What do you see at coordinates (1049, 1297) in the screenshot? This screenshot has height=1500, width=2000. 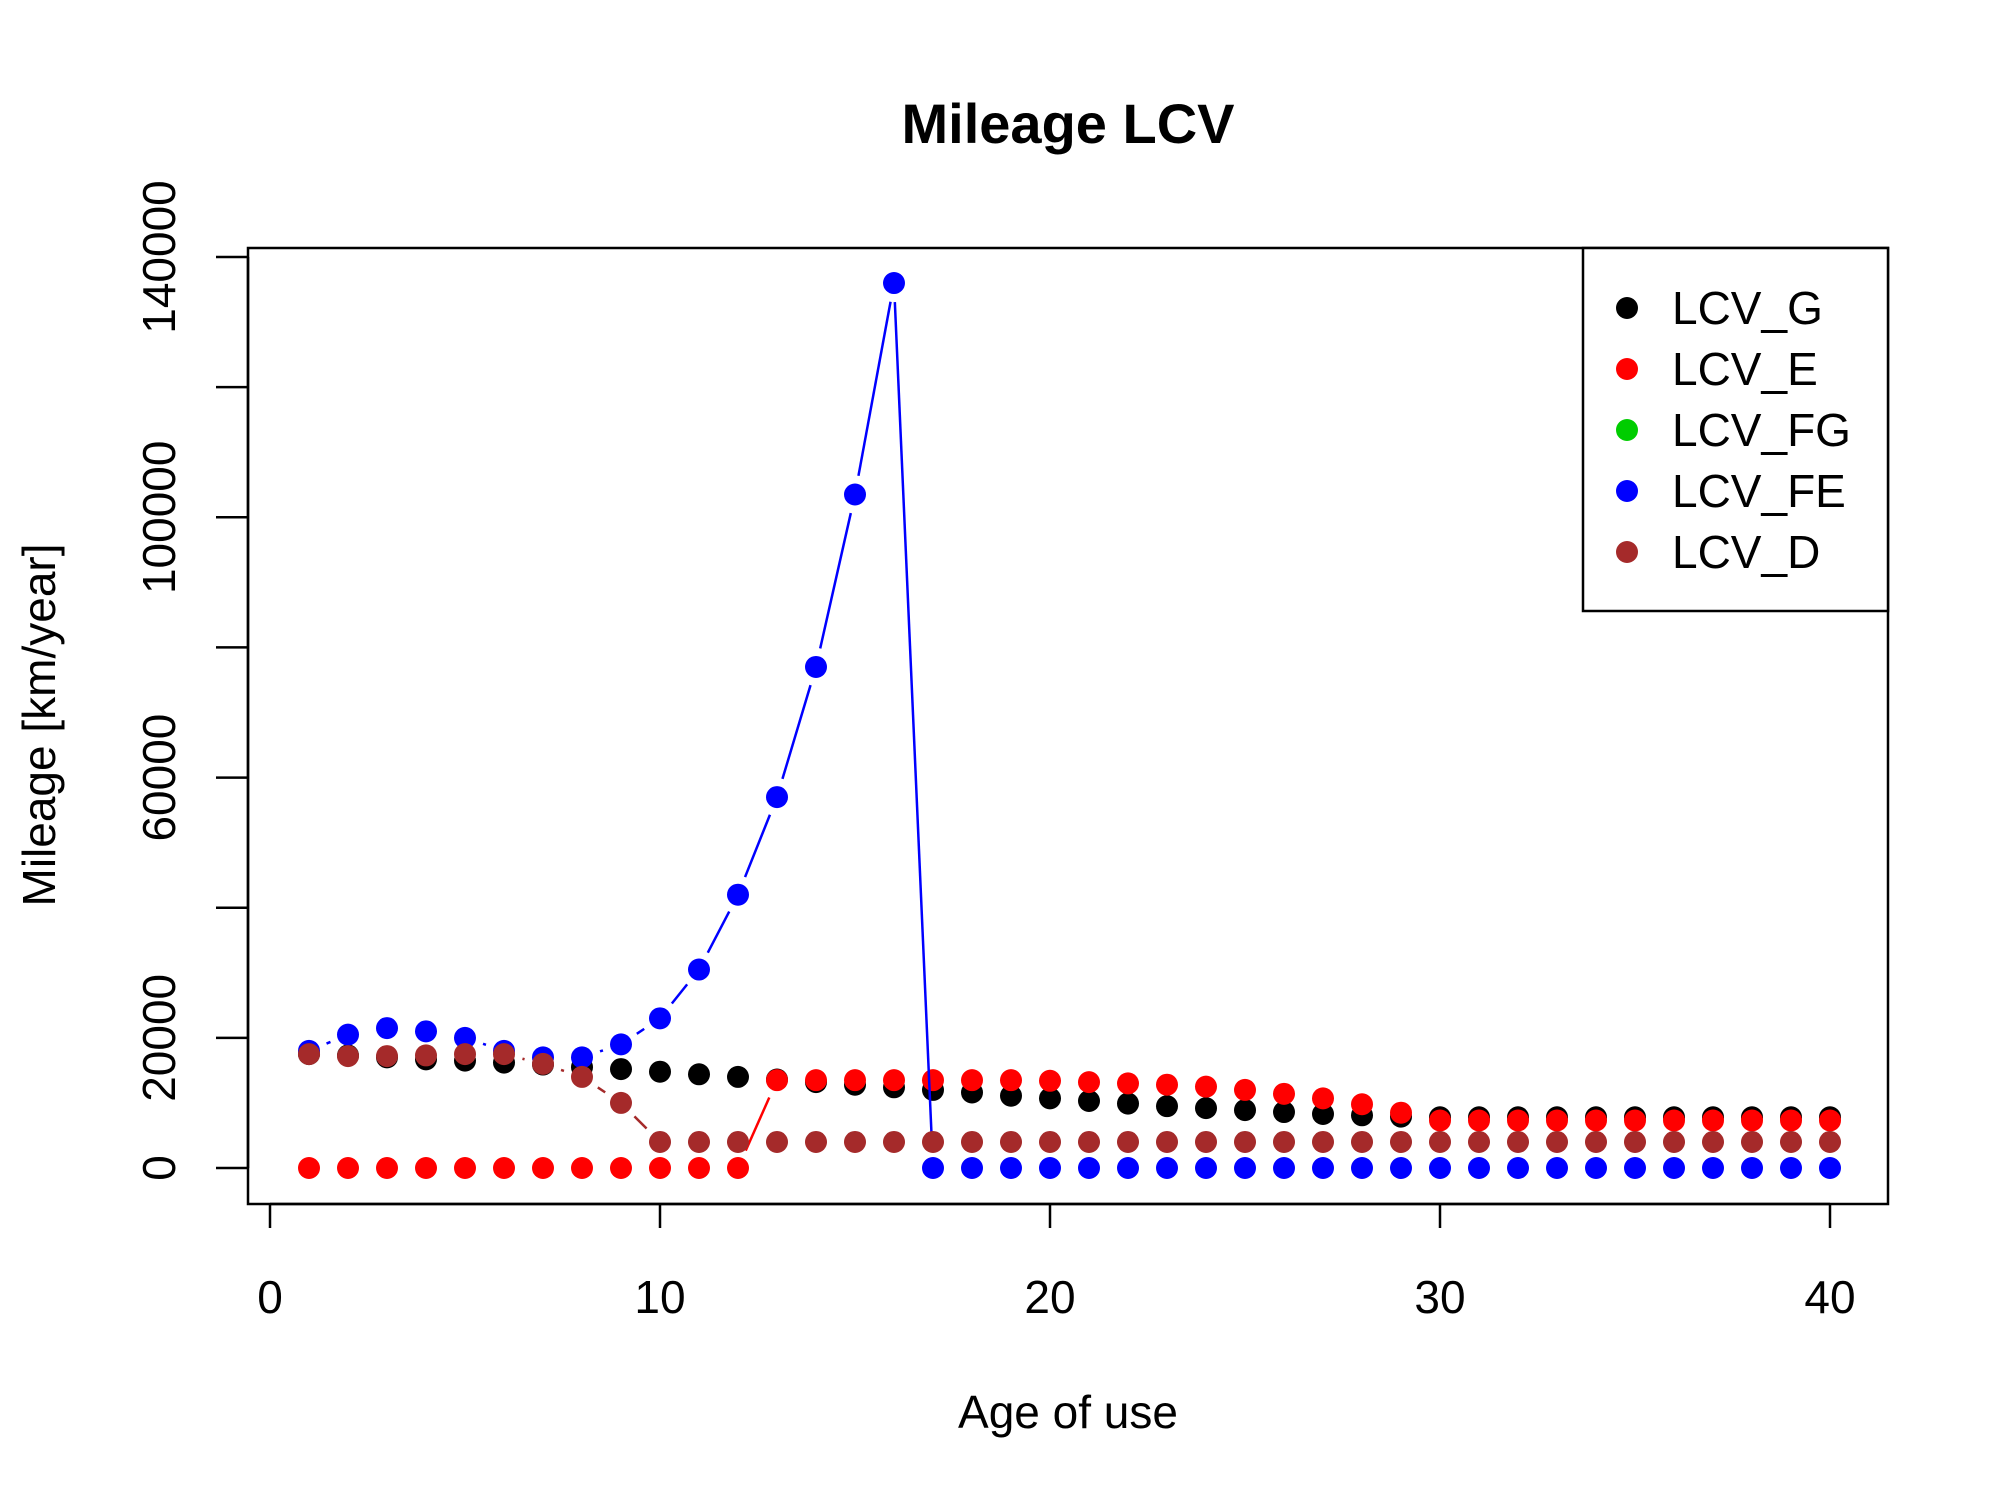 I see `x-tick-label: 20` at bounding box center [1049, 1297].